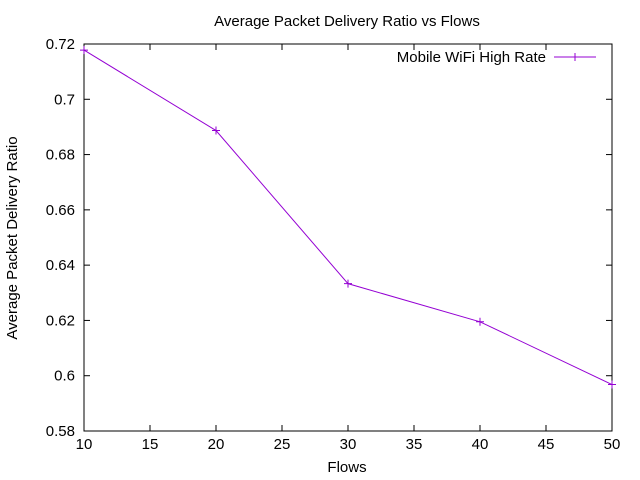 The image size is (640, 480). I want to click on x-tick-label: 10, so click(84, 444).